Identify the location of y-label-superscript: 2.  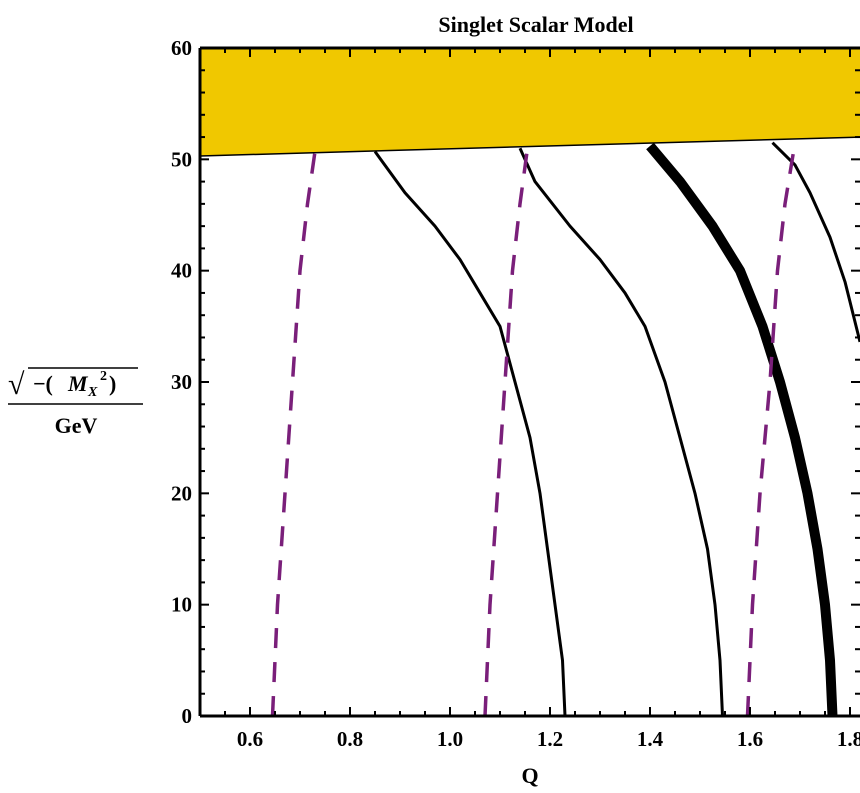
(103, 376).